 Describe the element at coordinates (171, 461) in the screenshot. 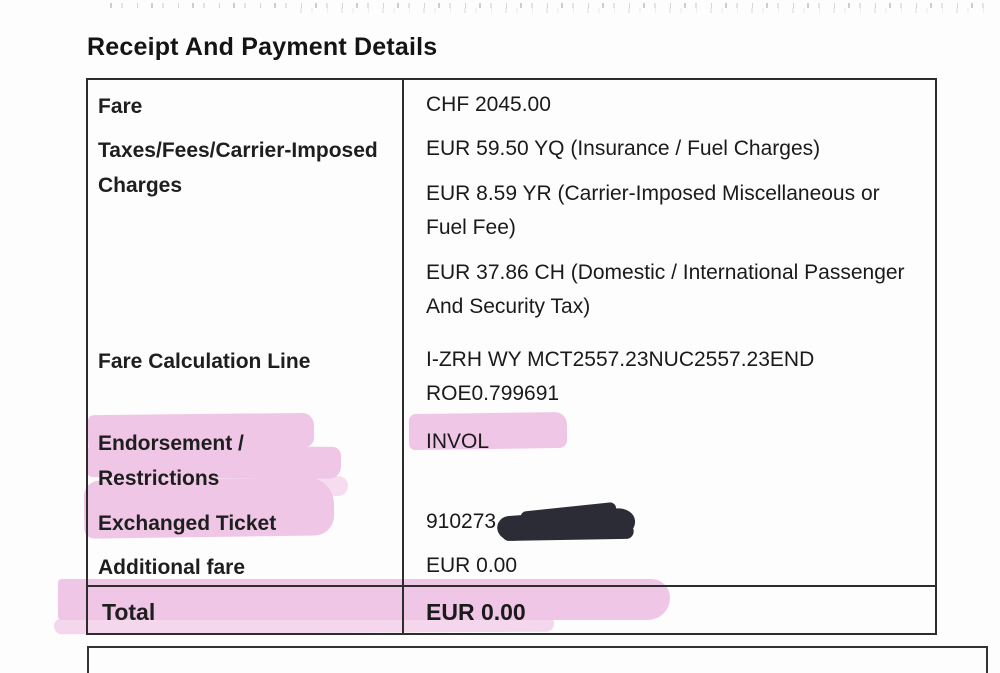

I see `endorsement-label: Endorsement / Restrictions` at that location.